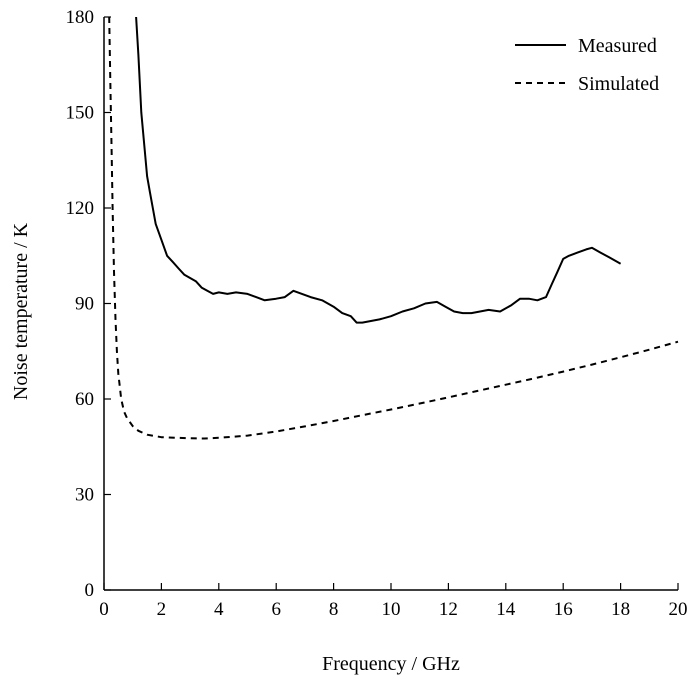 The width and height of the screenshot is (700, 686). What do you see at coordinates (84, 399) in the screenshot?
I see `y-tick-label: 60` at bounding box center [84, 399].